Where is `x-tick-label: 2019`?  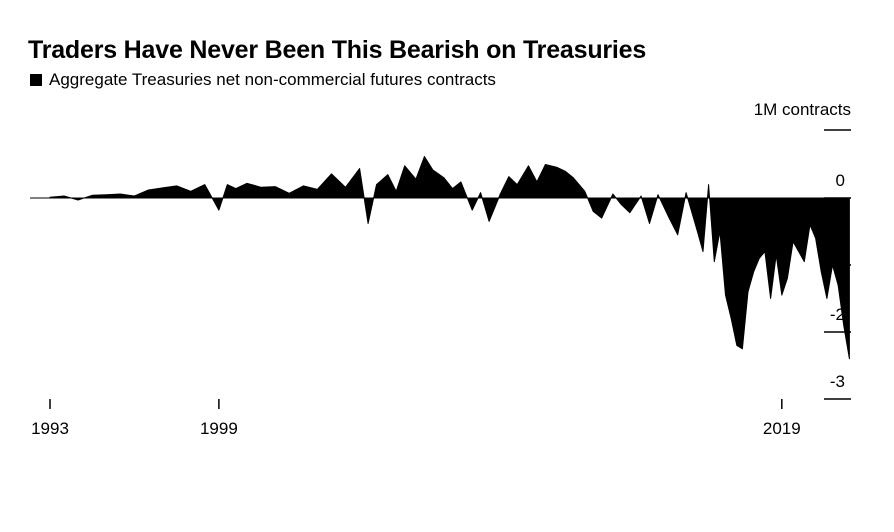
x-tick-label: 2019 is located at coordinates (782, 428).